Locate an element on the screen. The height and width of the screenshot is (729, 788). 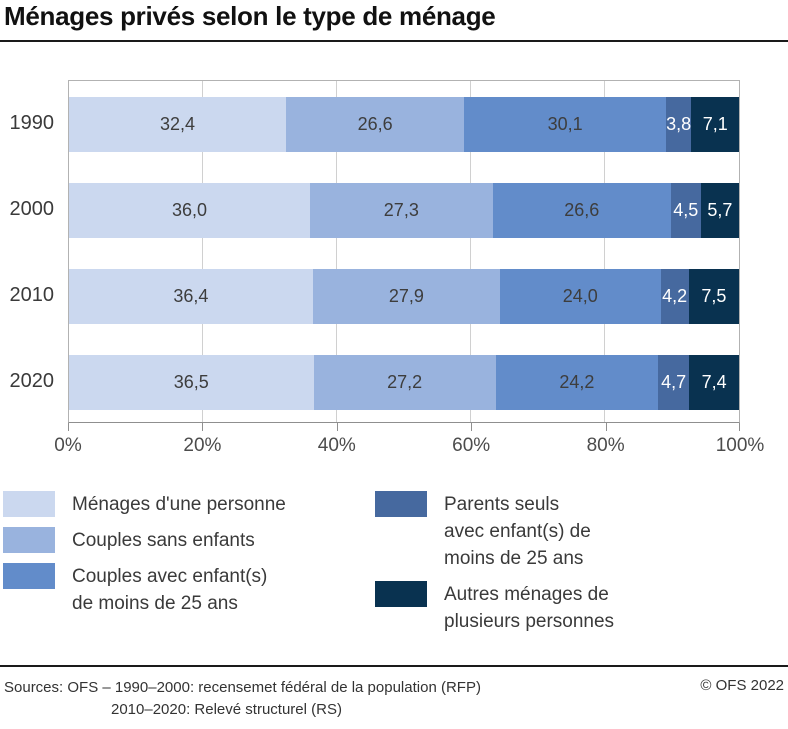
legend-label-line: plusieurs personnes is located at coordinates (529, 621).